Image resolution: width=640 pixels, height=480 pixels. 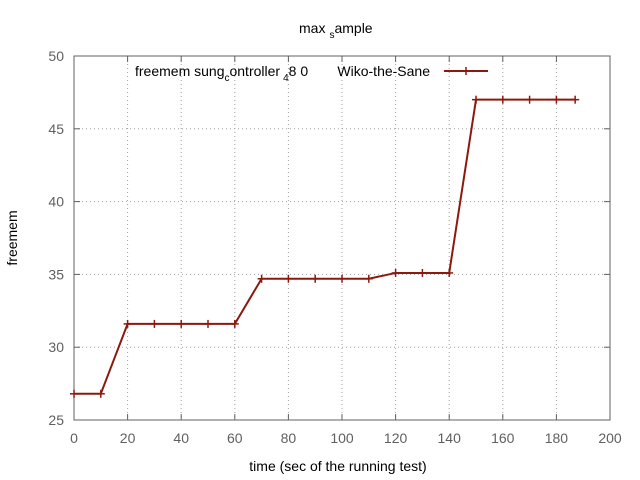 What do you see at coordinates (610, 438) in the screenshot?
I see `x-tick-label: 200` at bounding box center [610, 438].